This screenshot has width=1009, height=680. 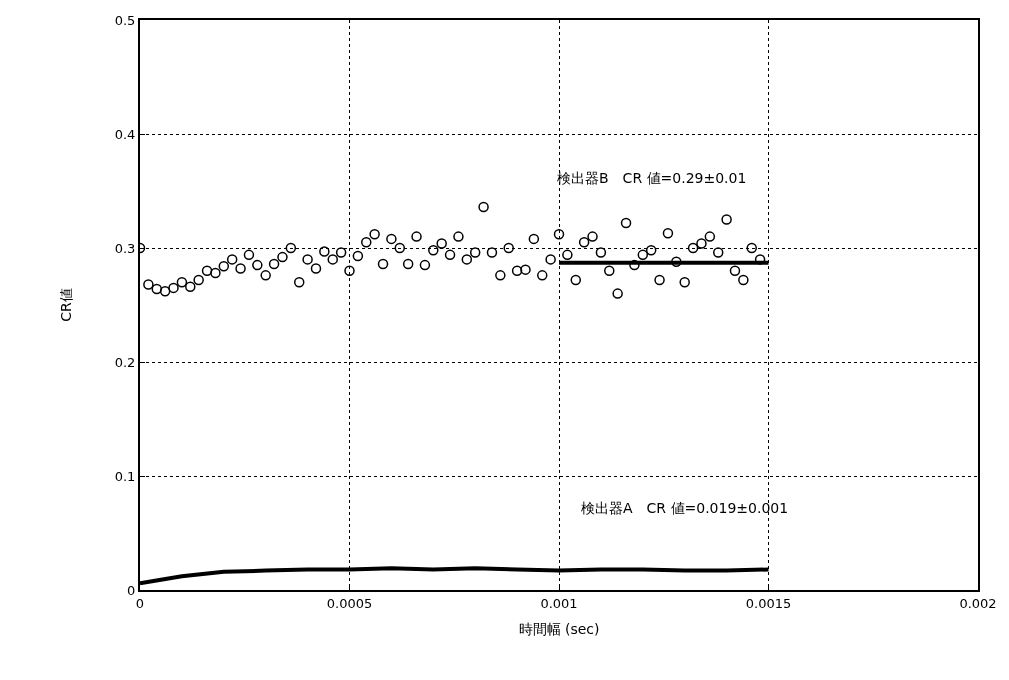 What do you see at coordinates (125, 362) in the screenshot?
I see `y-tick-label: 0.2` at bounding box center [125, 362].